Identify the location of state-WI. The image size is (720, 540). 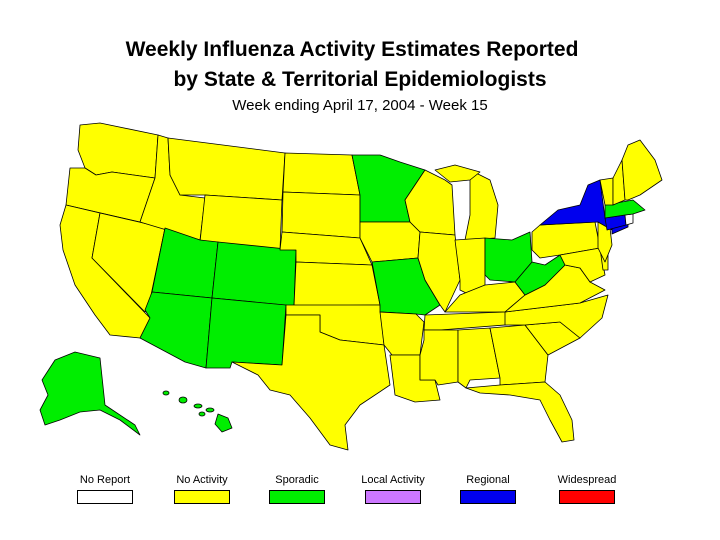
(430, 202).